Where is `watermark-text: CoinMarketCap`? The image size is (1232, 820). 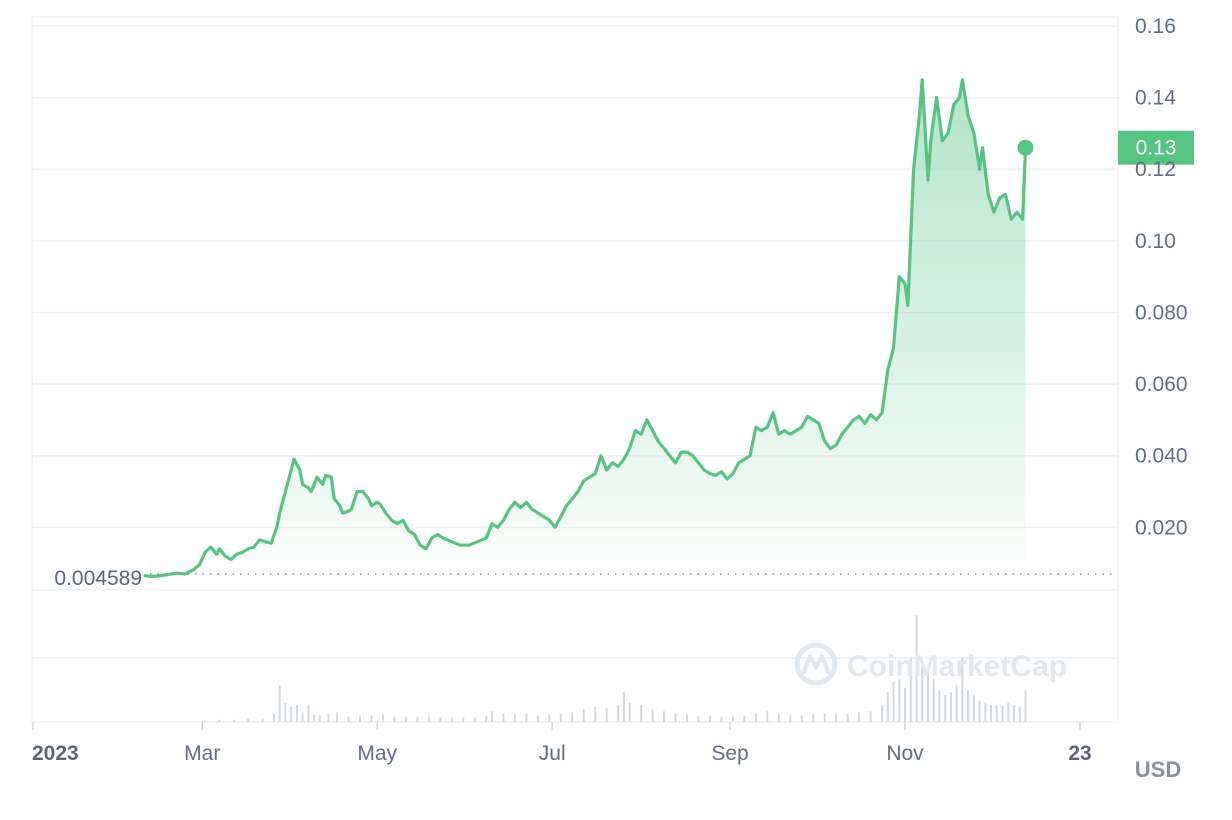 watermark-text: CoinMarketCap is located at coordinates (957, 666).